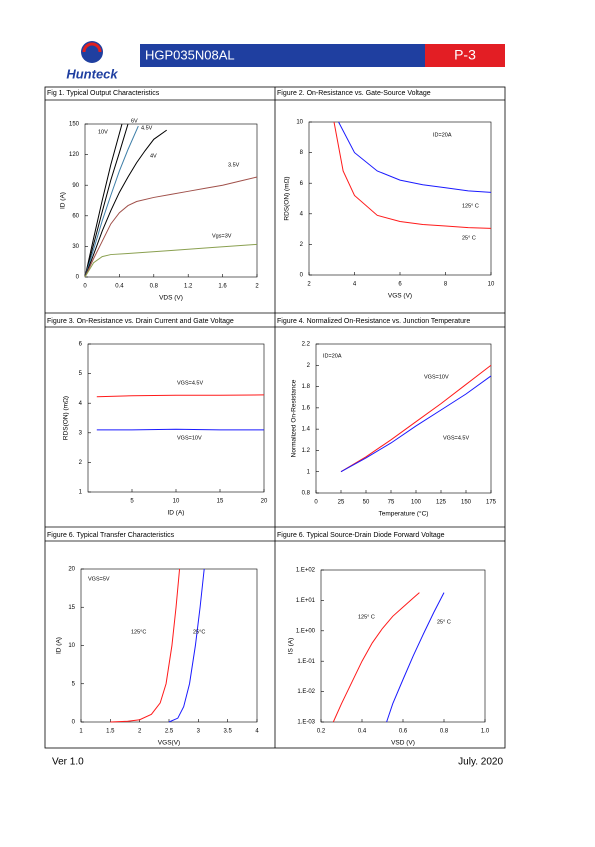 The height and width of the screenshot is (847, 595). I want to click on x-tick-label: 1.0, so click(485, 732).